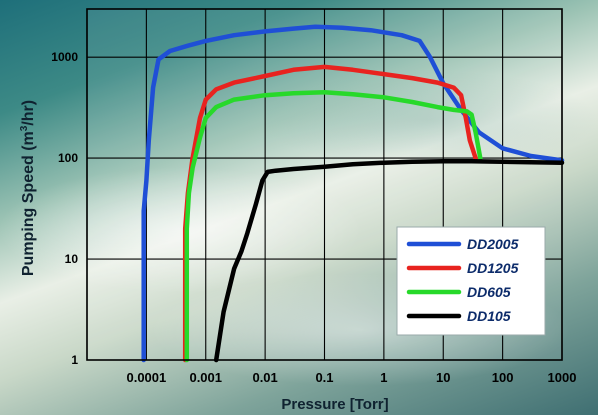 The image size is (598, 415). What do you see at coordinates (68, 158) in the screenshot?
I see `y-tick-label: 100` at bounding box center [68, 158].